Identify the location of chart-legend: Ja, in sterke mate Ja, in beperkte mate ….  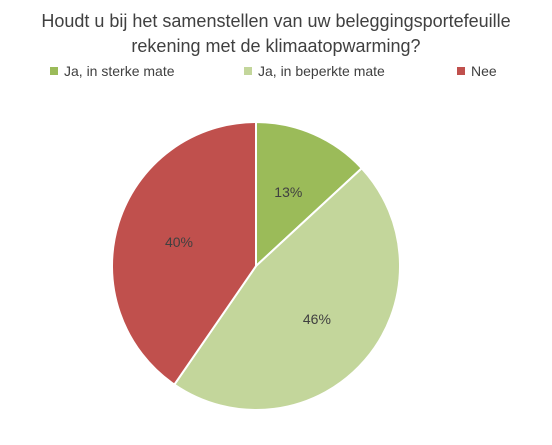
(276, 72).